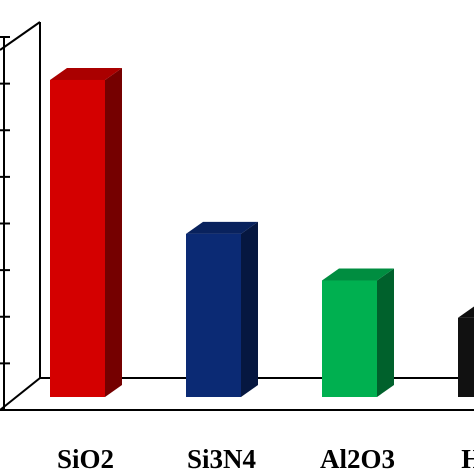 Image resolution: width=474 pixels, height=474 pixels. I want to click on x-tick-label: Si3N4, so click(221, 459).